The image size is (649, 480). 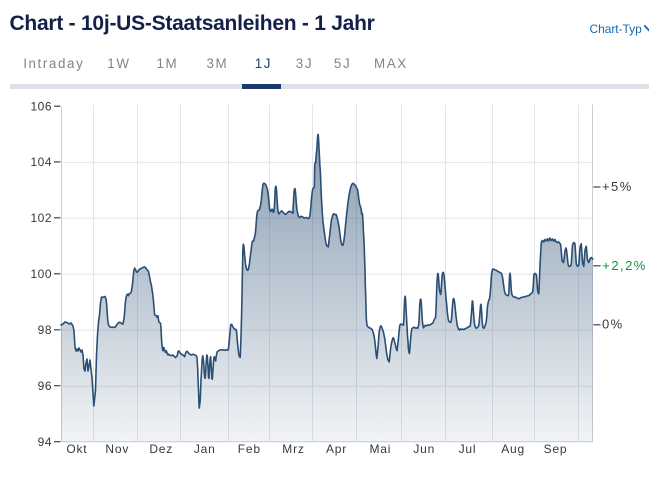 What do you see at coordinates (41, 274) in the screenshot?
I see `svg-text: 100` at bounding box center [41, 274].